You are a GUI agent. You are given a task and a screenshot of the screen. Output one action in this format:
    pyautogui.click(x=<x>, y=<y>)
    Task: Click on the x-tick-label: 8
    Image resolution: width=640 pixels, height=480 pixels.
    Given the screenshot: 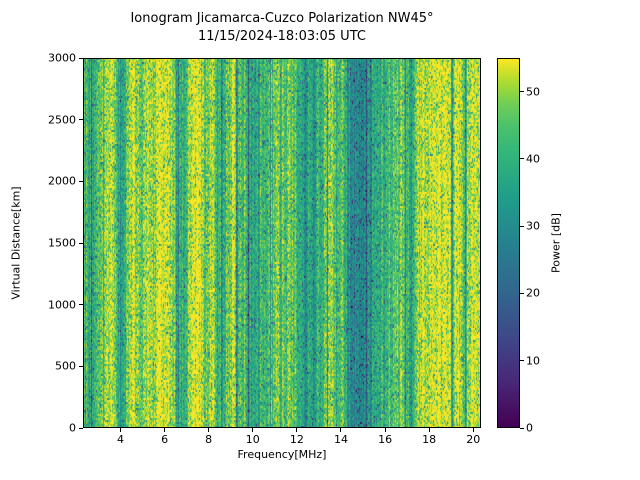 What is the action you would take?
    pyautogui.click(x=209, y=439)
    